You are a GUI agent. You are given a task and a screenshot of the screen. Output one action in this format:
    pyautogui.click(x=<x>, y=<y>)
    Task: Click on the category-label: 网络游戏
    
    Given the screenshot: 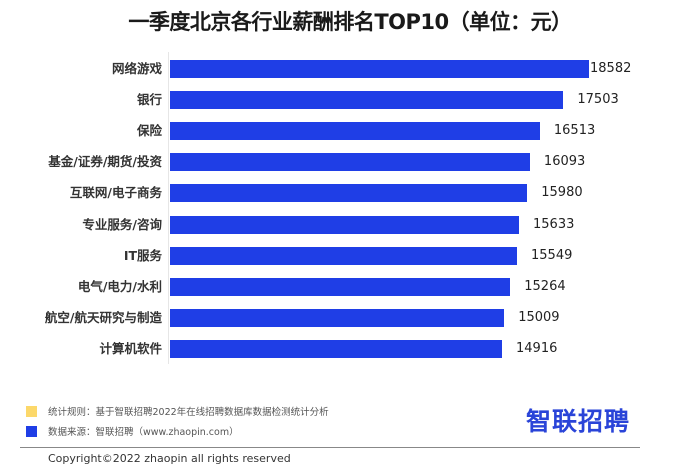 What is the action you would take?
    pyautogui.click(x=136, y=68)
    